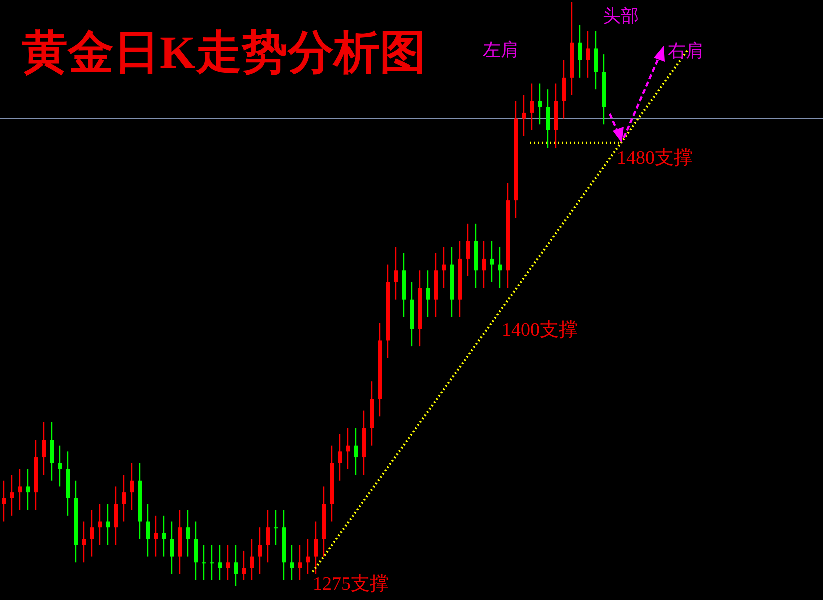 The width and height of the screenshot is (823, 600). What do you see at coordinates (655, 158) in the screenshot?
I see `text: 1480支撑` at bounding box center [655, 158].